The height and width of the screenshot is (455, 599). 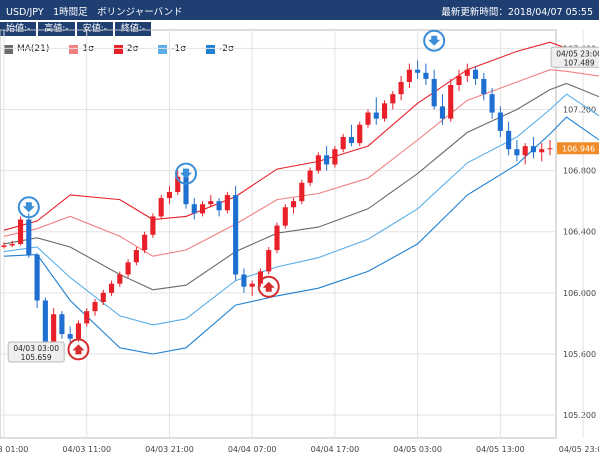 I want to click on y-tick-label: 106.000, so click(x=579, y=293).